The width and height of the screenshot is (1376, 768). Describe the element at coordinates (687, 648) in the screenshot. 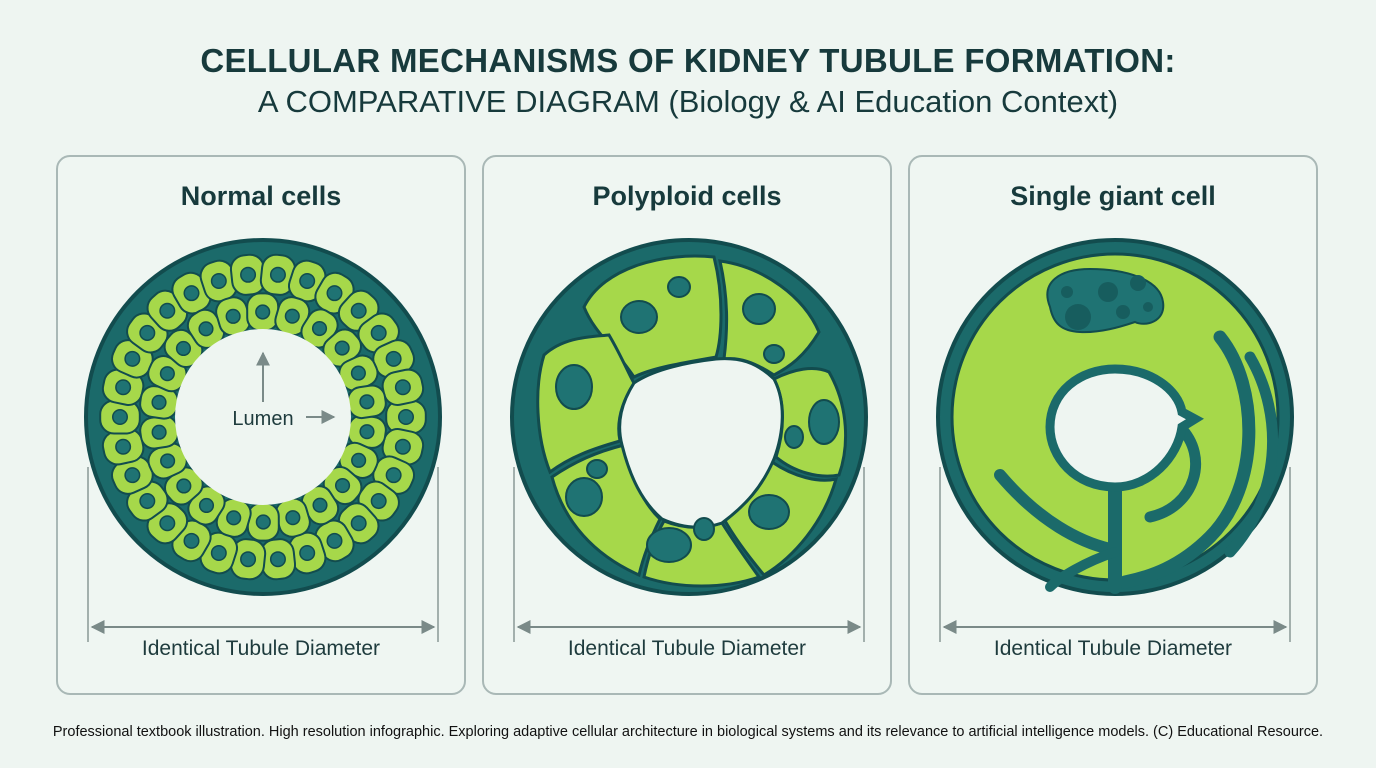

I see `caption-polyploid: Identical Tubule Diameter` at that location.